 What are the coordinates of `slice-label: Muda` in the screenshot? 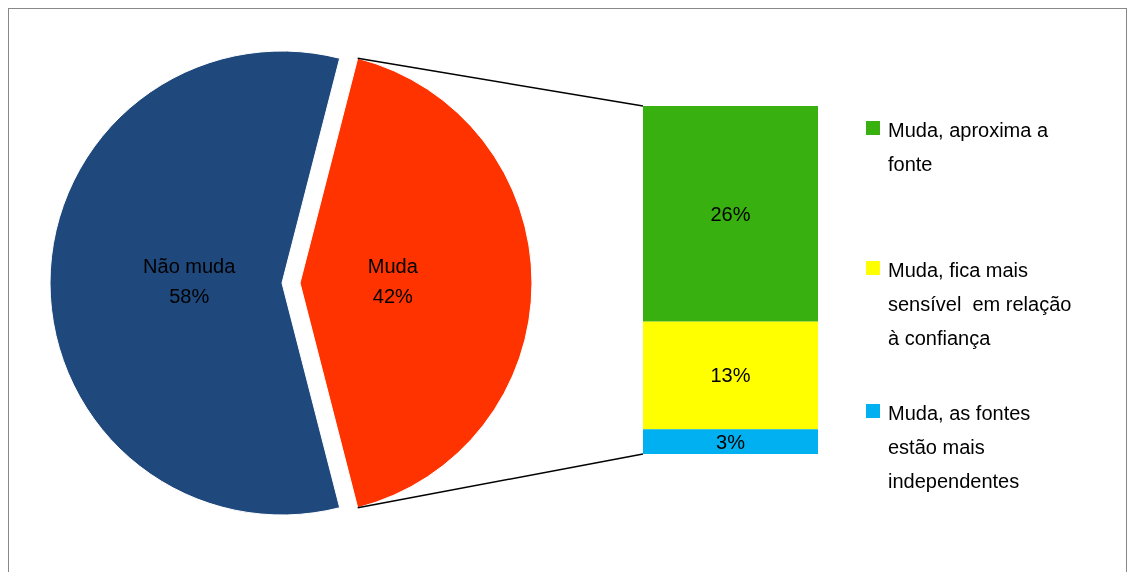 It's located at (393, 266).